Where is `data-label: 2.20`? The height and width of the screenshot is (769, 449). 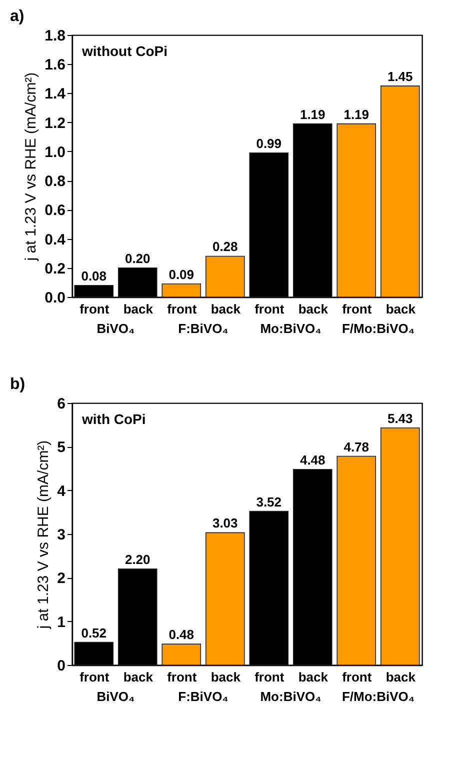
data-label: 2.20 is located at coordinates (137, 559).